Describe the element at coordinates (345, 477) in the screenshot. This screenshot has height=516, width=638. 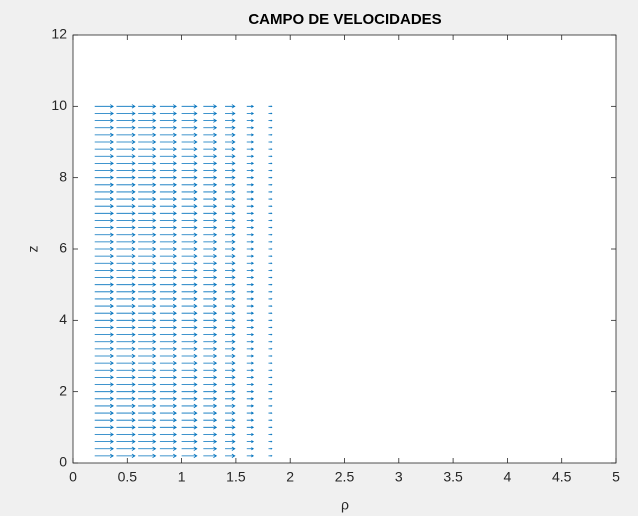
I see `x-tick-label: 2.5` at that location.